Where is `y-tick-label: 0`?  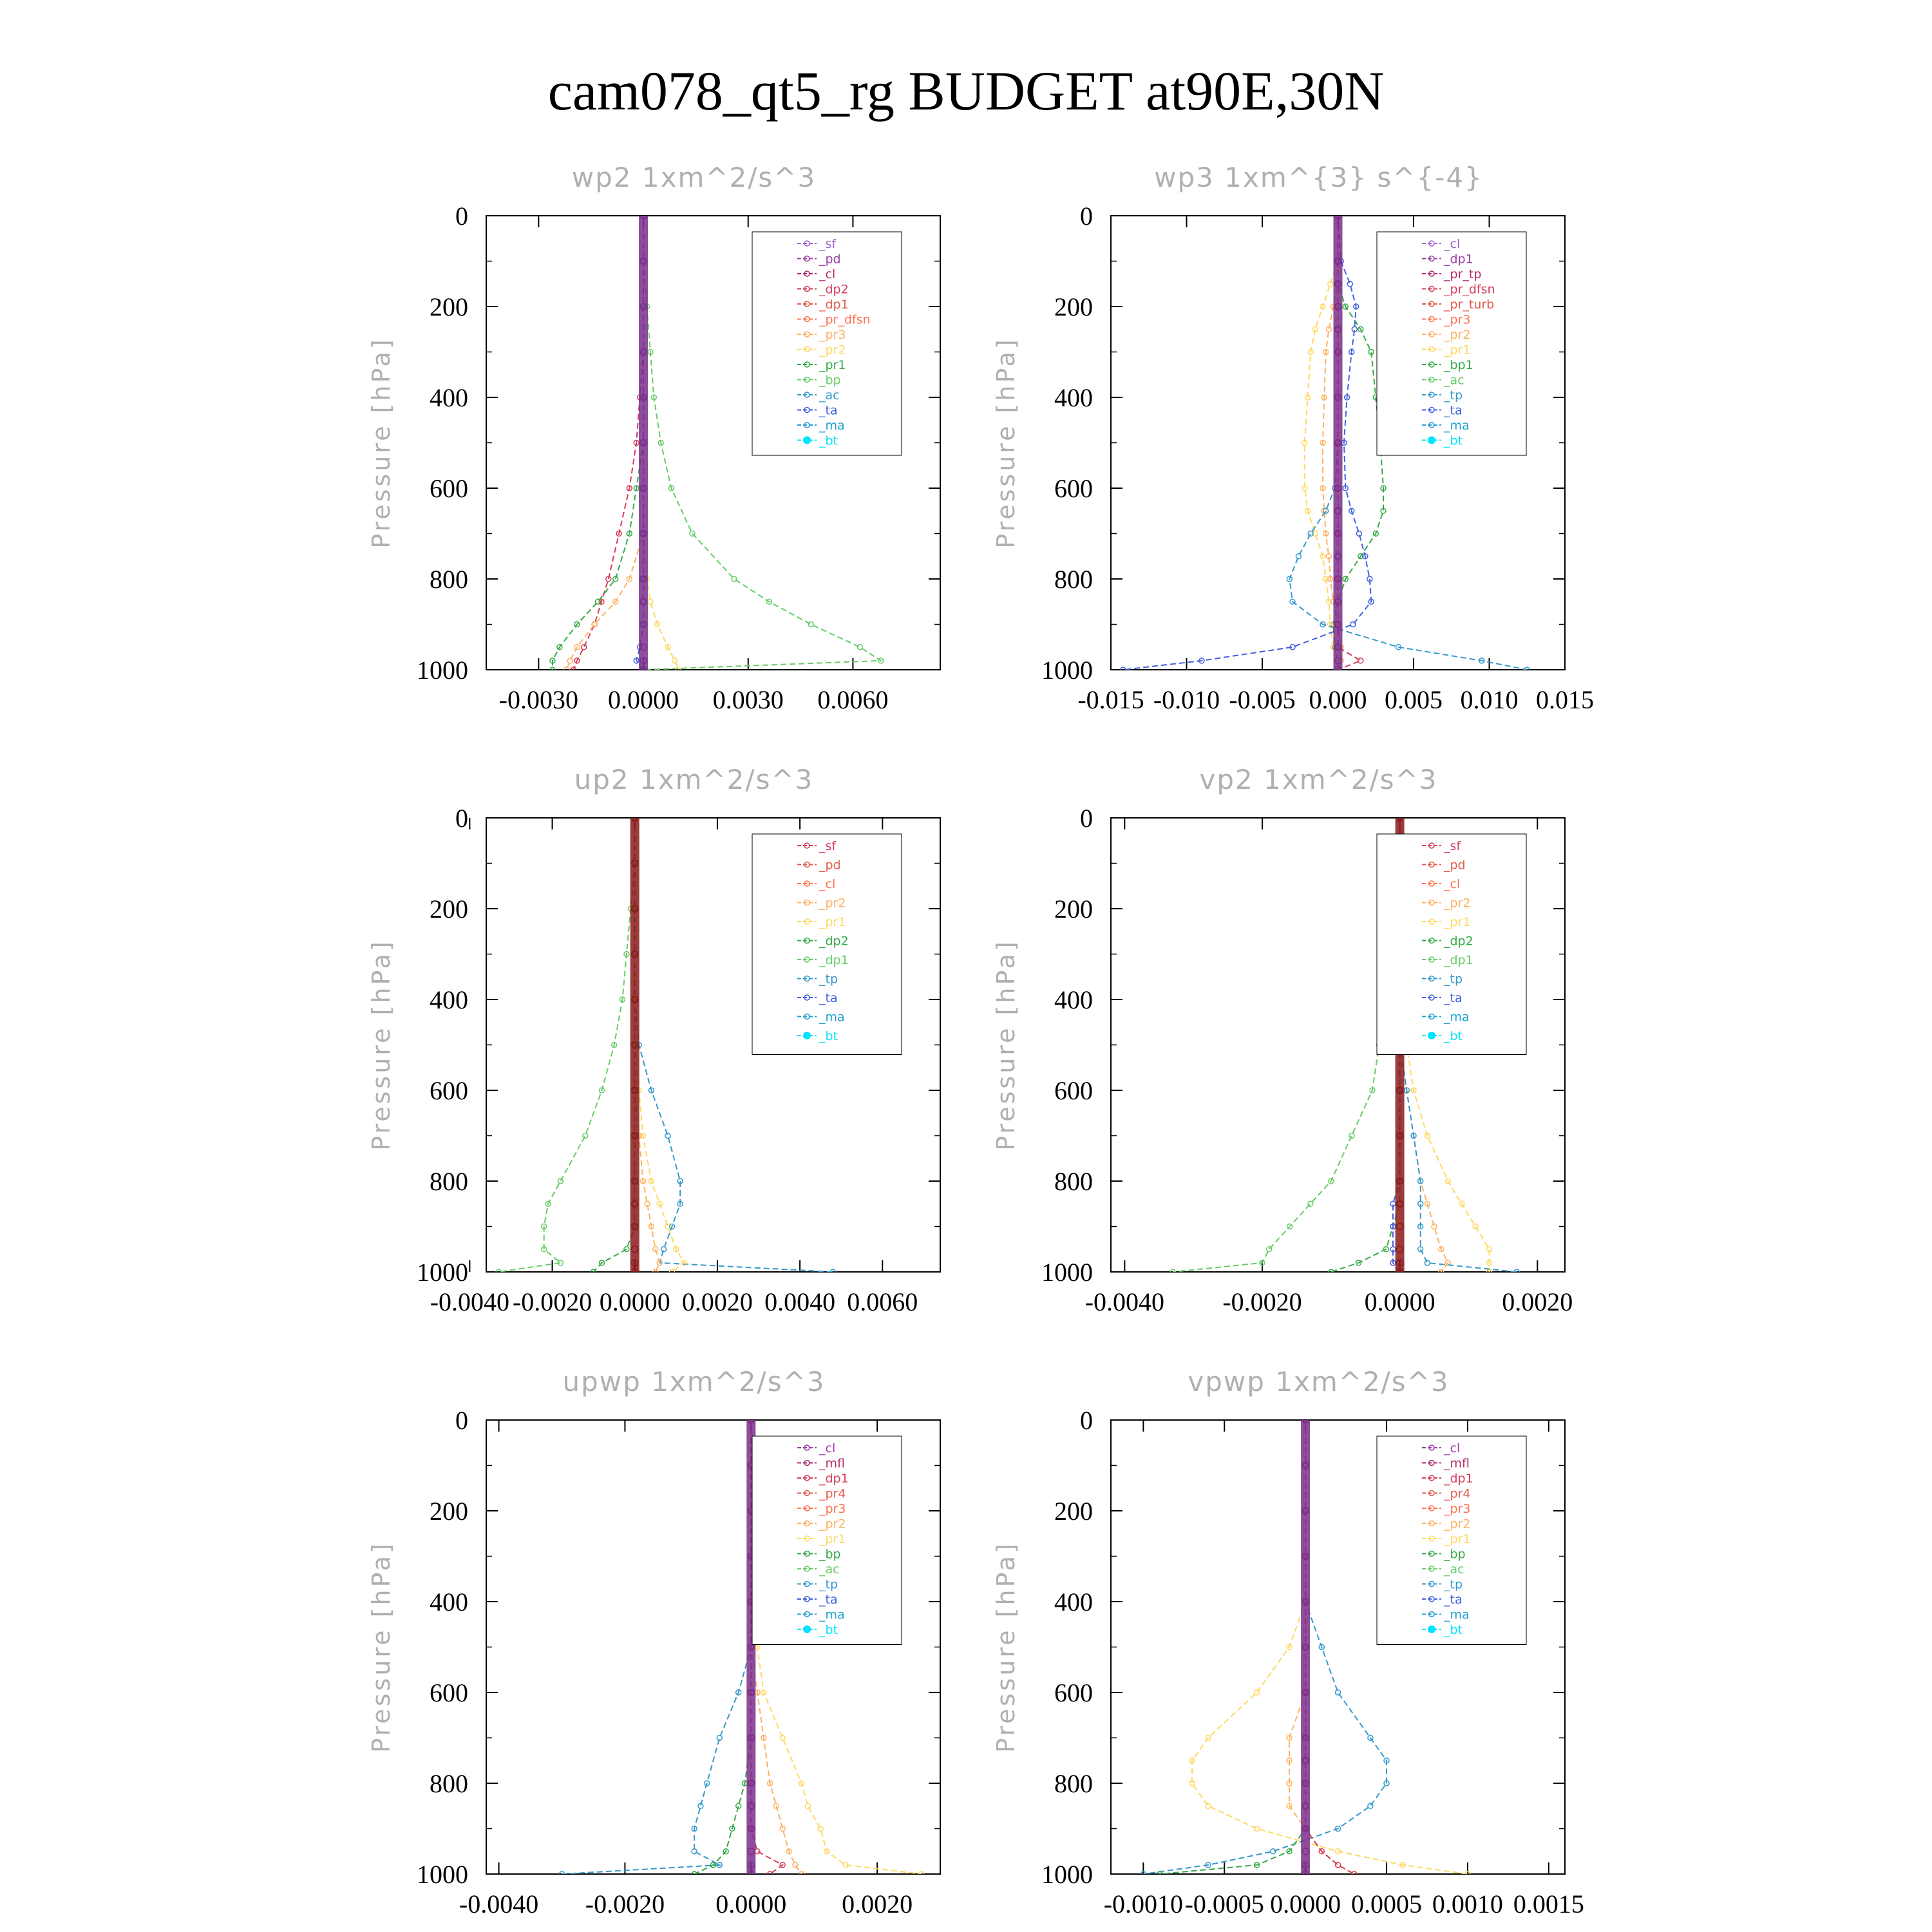
y-tick-label: 0 is located at coordinates (462, 1420).